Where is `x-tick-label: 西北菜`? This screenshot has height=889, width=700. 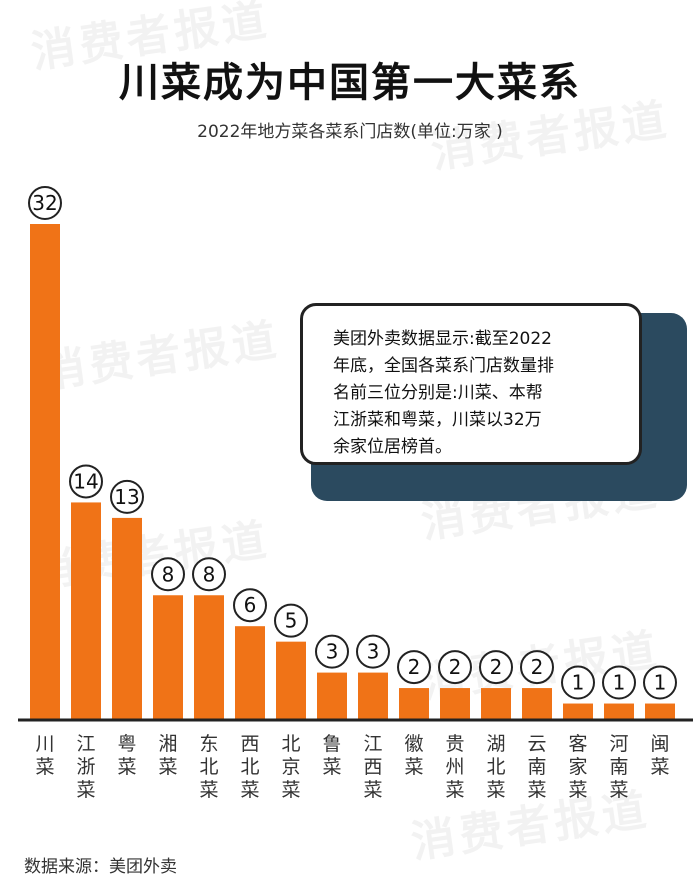
x-tick-label: 西北菜 is located at coordinates (249, 767).